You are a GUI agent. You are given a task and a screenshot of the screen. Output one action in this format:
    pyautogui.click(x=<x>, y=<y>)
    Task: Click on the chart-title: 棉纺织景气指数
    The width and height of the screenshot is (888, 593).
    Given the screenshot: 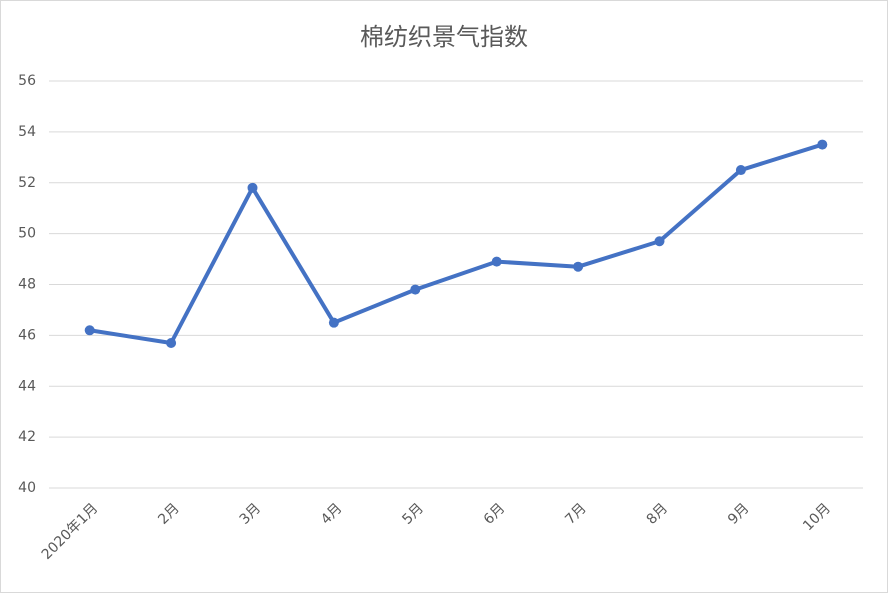 What is the action you would take?
    pyautogui.click(x=444, y=37)
    